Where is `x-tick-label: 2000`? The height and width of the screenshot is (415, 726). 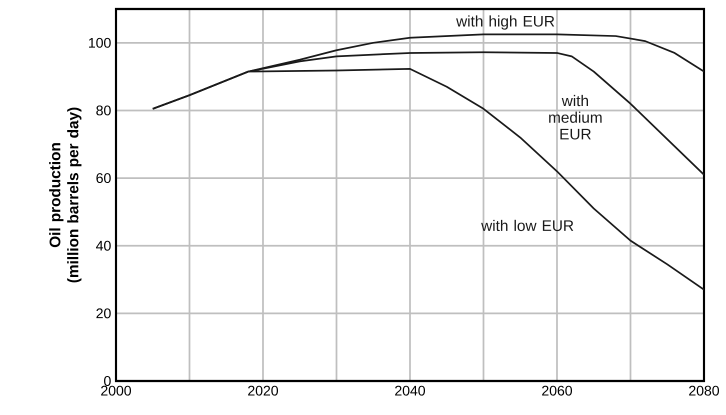
x-tick-label: 2000 is located at coordinates (116, 391).